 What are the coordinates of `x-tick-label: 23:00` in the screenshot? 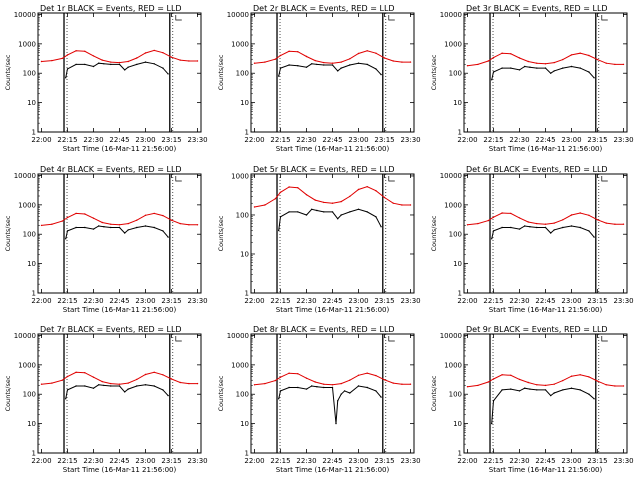 It's located at (358, 140).